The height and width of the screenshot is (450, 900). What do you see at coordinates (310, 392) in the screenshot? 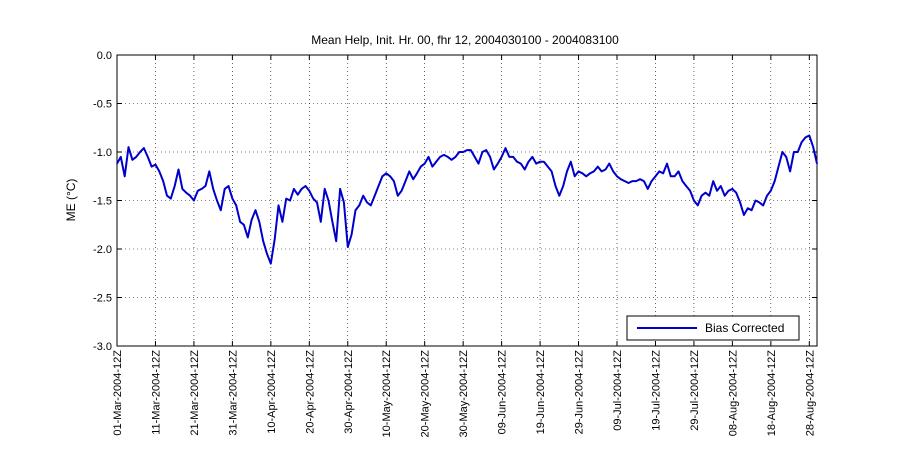
I see `x-tick-label: 20-Apr-2004-12Z` at bounding box center [310, 392].